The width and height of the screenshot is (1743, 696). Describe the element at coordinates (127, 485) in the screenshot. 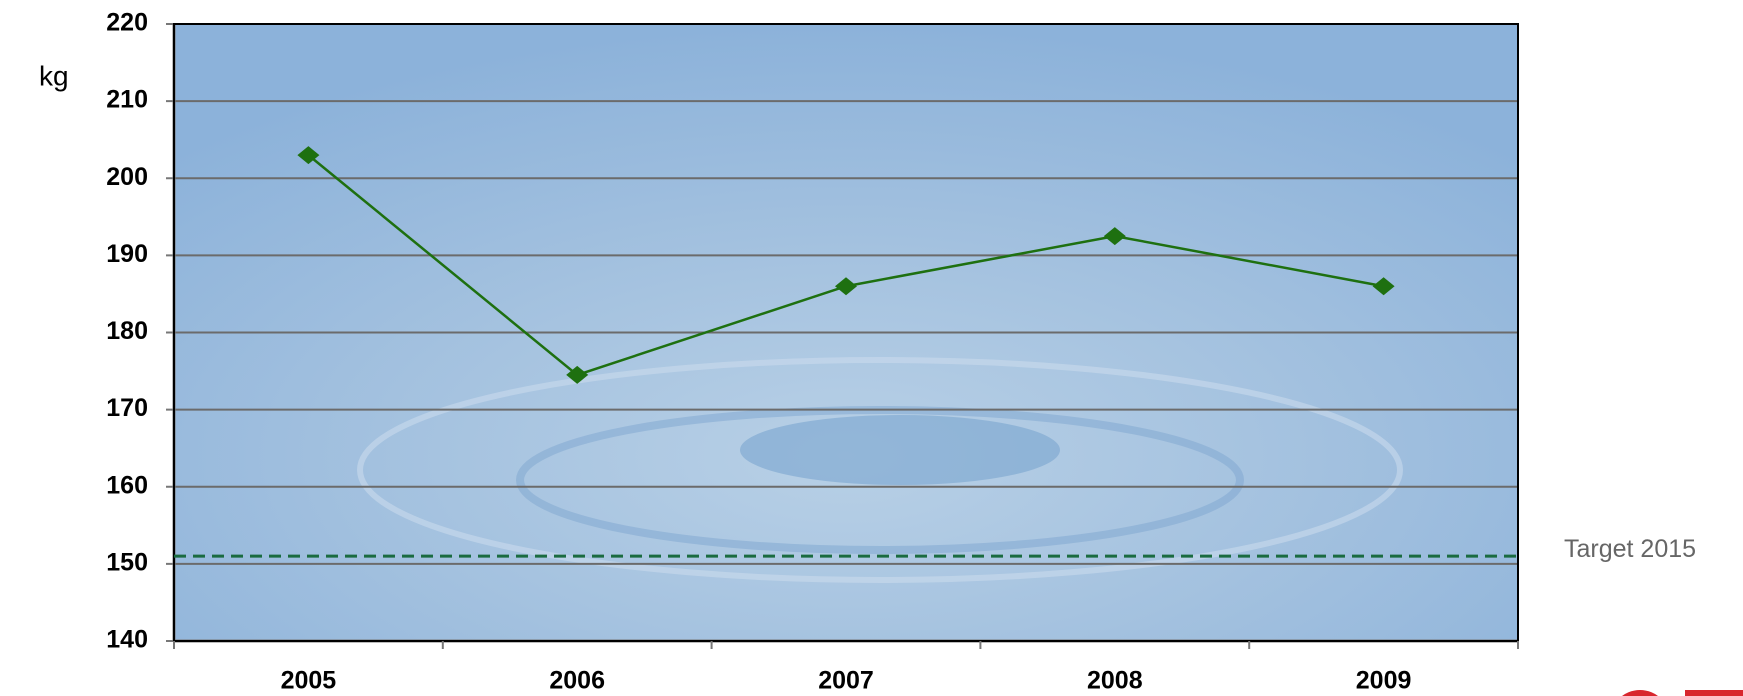

I see `y-tick-label: 160` at that location.